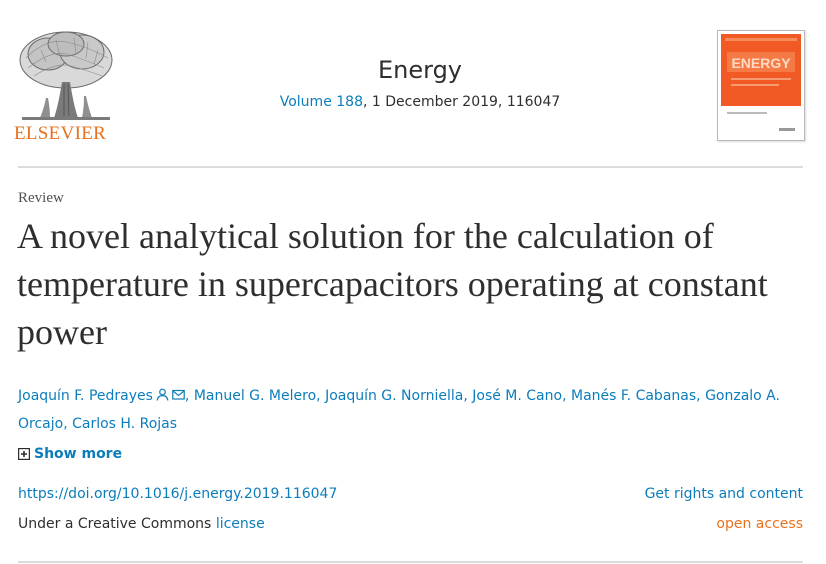 The height and width of the screenshot is (564, 826). Describe the element at coordinates (60, 133) in the screenshot. I see `elsevier-wordmark: ELSEVIER` at that location.